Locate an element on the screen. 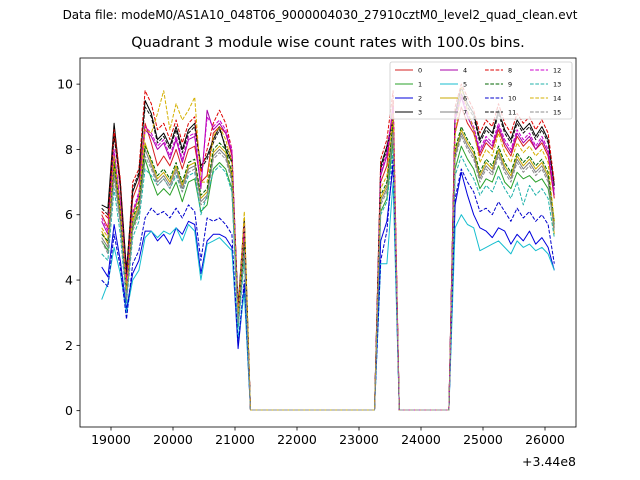  y-tick-label: 10 is located at coordinates (65, 84).